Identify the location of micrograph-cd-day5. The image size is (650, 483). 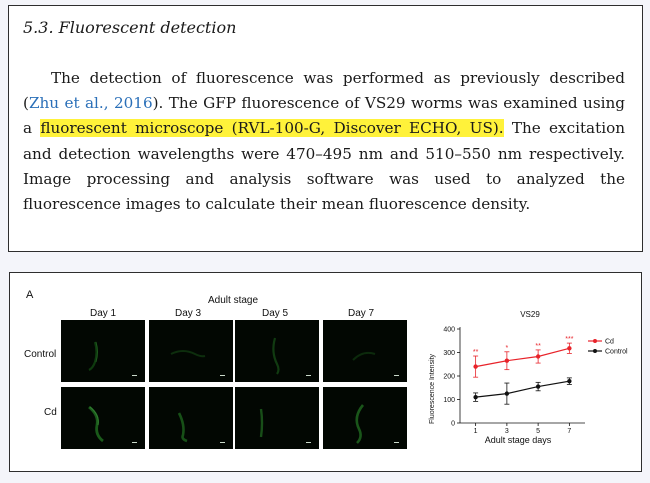
(277, 418).